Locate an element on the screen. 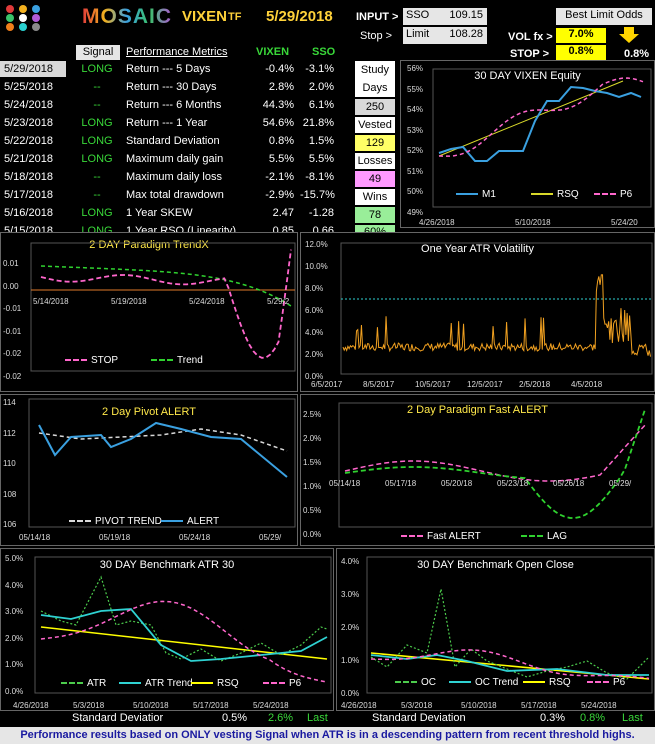  x-tick-label: 5/10/2018 is located at coordinates (479, 705).